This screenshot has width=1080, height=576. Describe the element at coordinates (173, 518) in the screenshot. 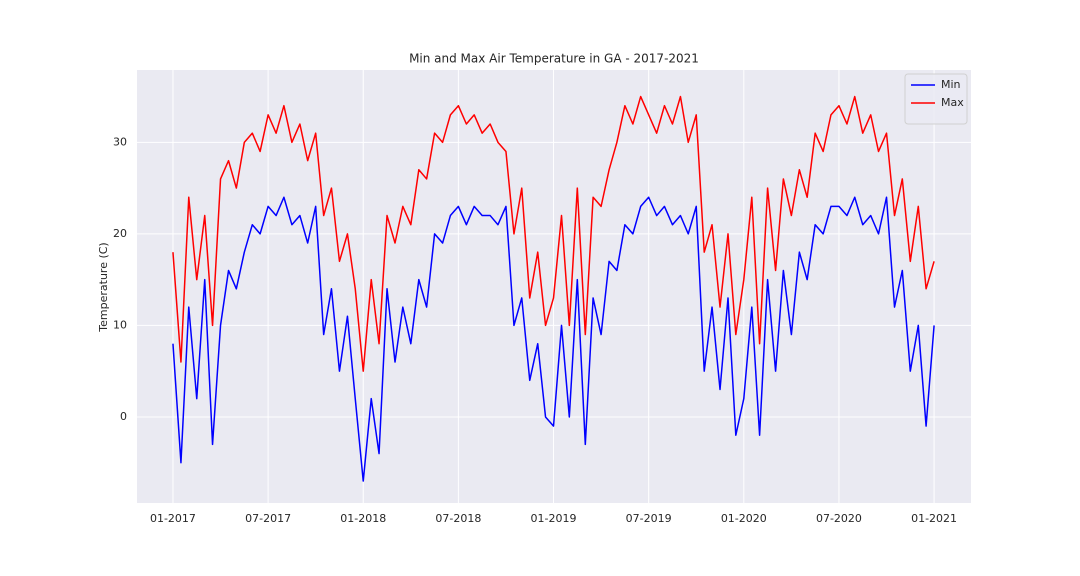

I see `x-tick-label: 01-2017` at that location.